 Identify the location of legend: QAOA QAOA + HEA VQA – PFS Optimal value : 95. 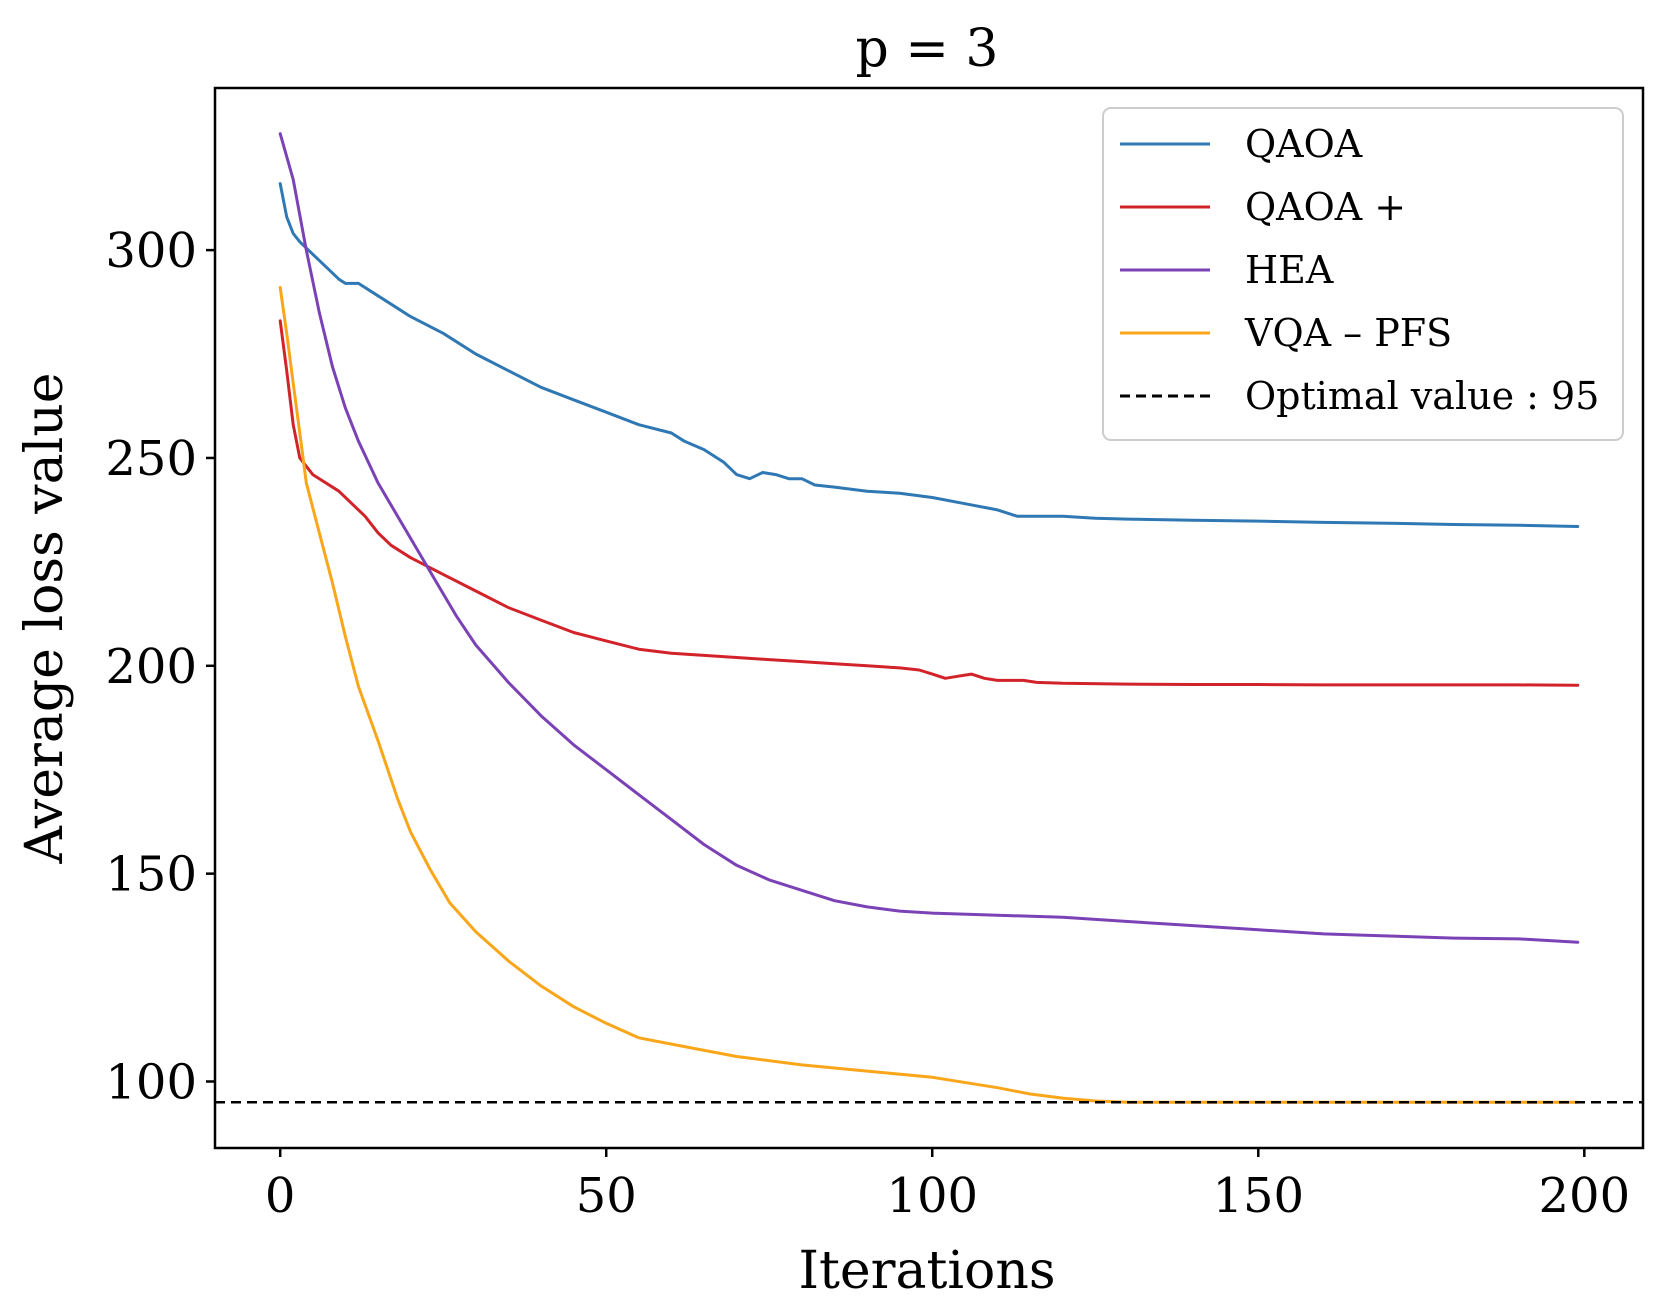
(1363, 274).